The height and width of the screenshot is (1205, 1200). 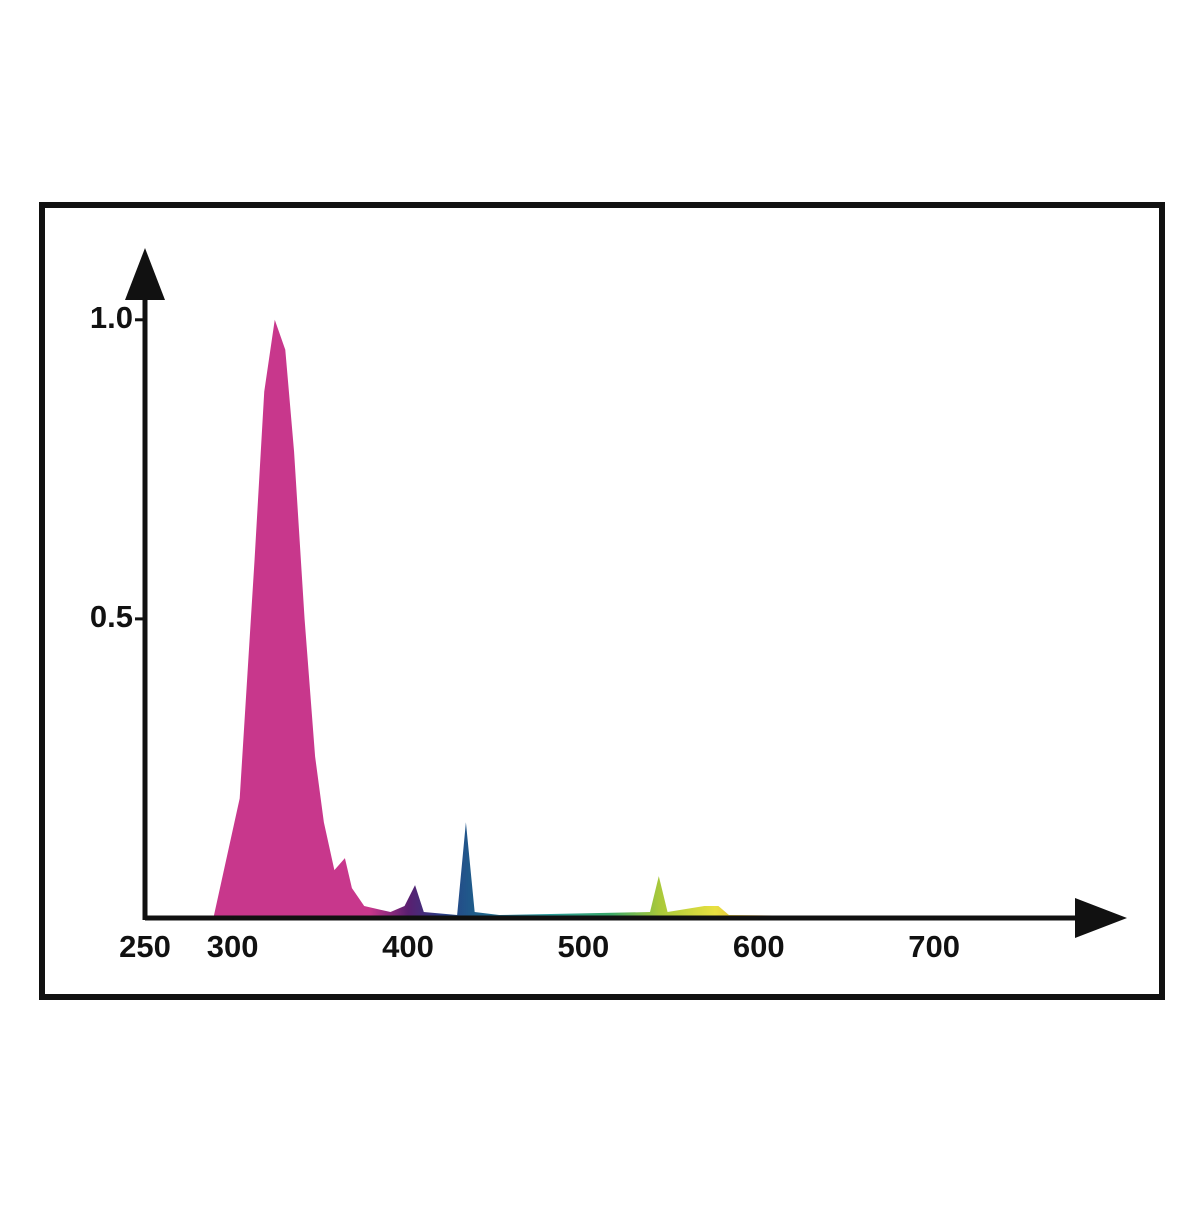 I want to click on x-tick-label: 600, so click(x=759, y=946).